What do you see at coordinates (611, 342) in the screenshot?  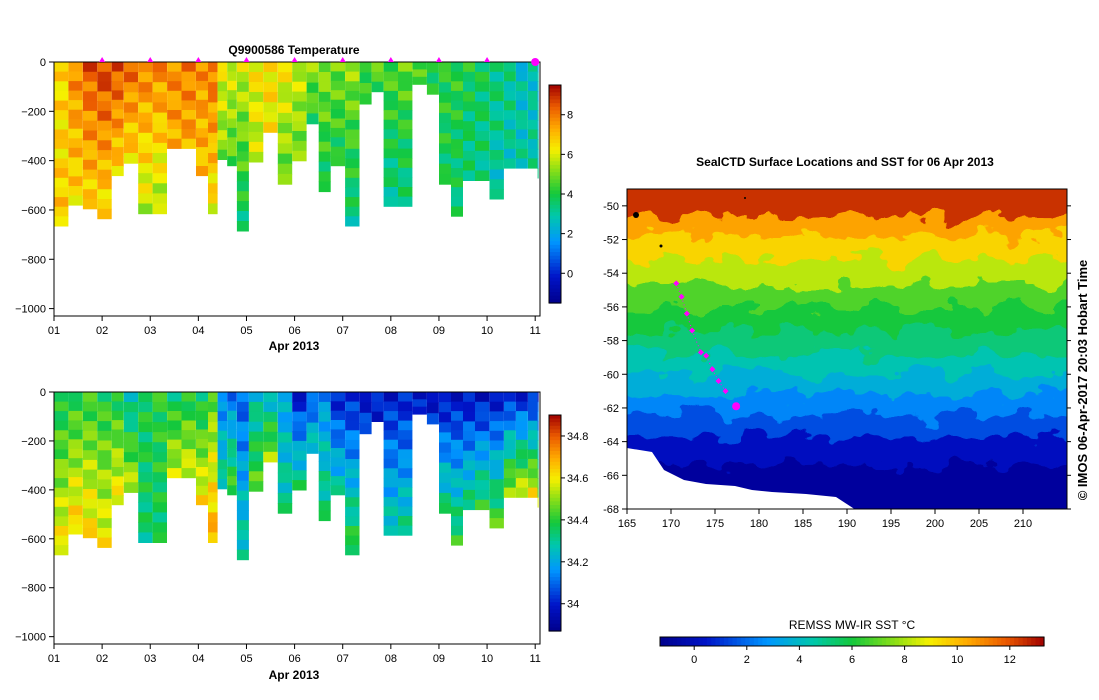 I see `map-y-tick-label: -58` at bounding box center [611, 342].